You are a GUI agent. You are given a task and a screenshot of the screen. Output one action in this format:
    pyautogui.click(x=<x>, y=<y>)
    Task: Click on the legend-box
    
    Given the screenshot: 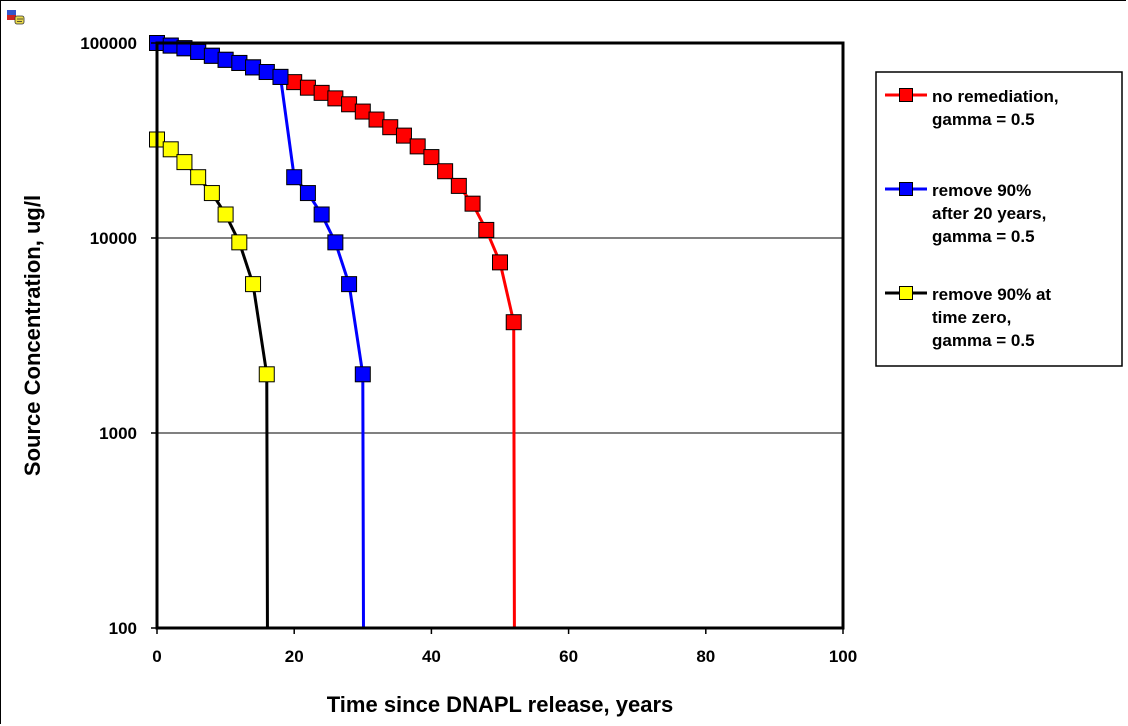 What is the action you would take?
    pyautogui.click(x=999, y=219)
    